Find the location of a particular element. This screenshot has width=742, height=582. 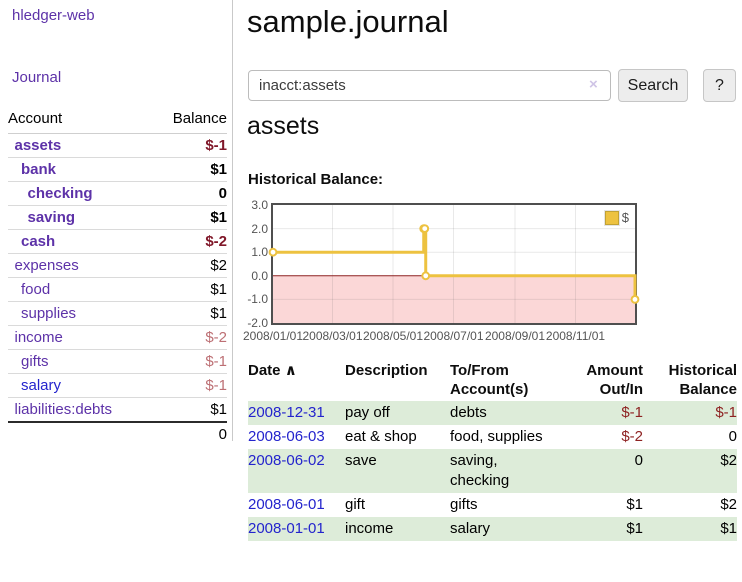

account-cell: assets is located at coordinates (80, 145).